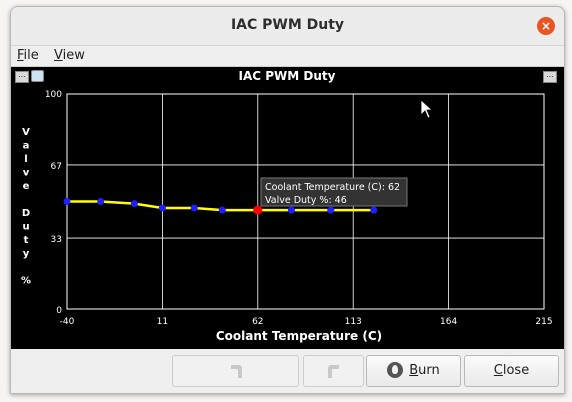  I want to click on y-axis-label: Valve Duty%, so click(26, 207).